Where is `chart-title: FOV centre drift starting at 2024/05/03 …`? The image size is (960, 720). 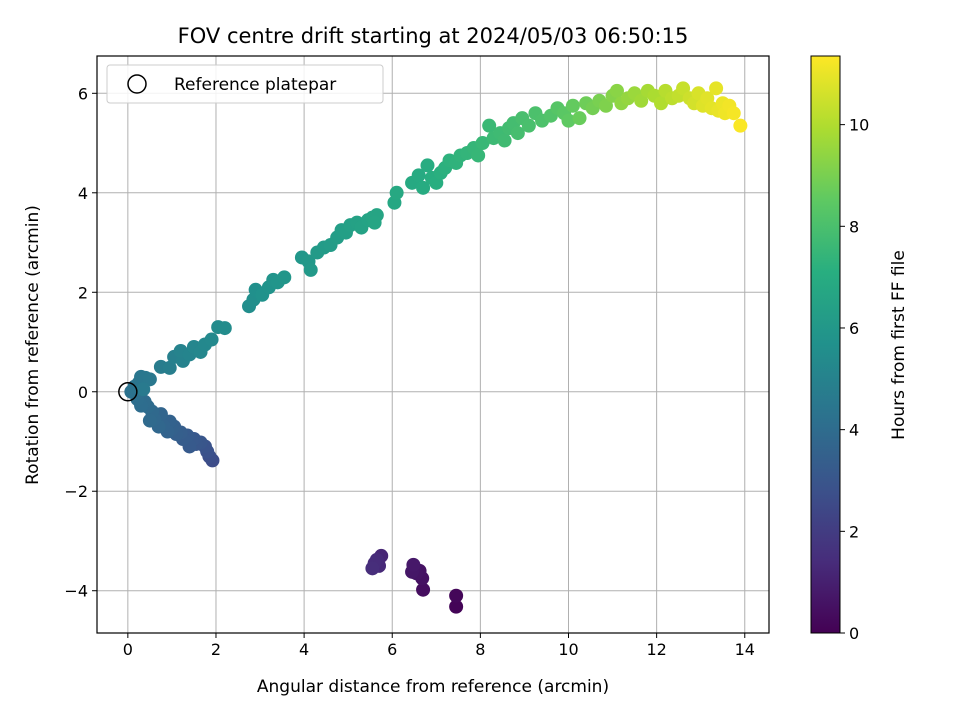
chart-title: FOV centre drift starting at 2024/05/03 … is located at coordinates (433, 36).